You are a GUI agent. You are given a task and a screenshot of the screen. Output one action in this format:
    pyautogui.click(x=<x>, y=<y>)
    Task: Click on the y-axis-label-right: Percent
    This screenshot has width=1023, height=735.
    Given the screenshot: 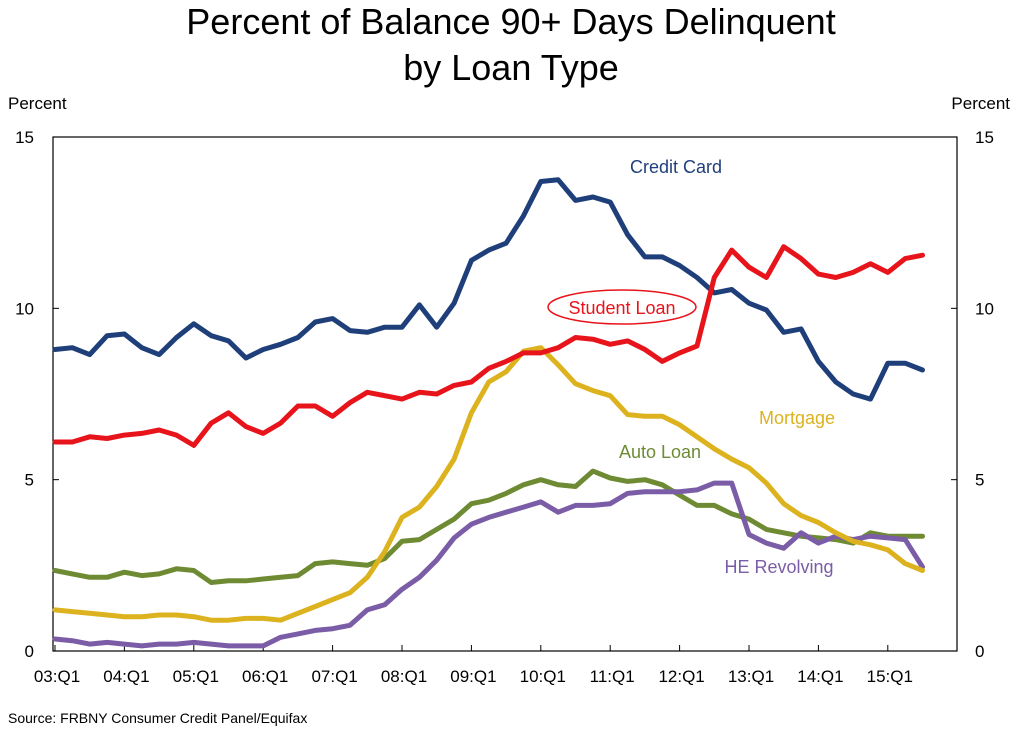 What is the action you would take?
    pyautogui.click(x=980, y=103)
    